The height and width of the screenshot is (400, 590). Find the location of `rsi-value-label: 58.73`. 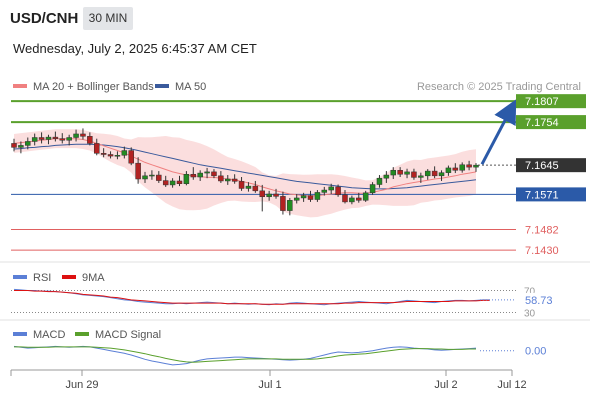

rsi-value-label: 58.73 is located at coordinates (539, 301).